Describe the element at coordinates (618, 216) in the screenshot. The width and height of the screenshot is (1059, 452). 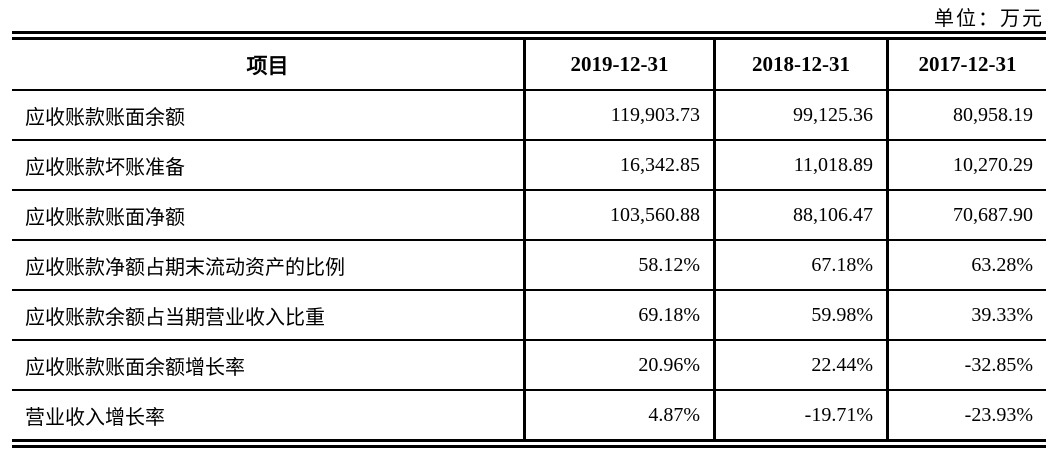
I see `row-value-2019: 103,560.88` at that location.